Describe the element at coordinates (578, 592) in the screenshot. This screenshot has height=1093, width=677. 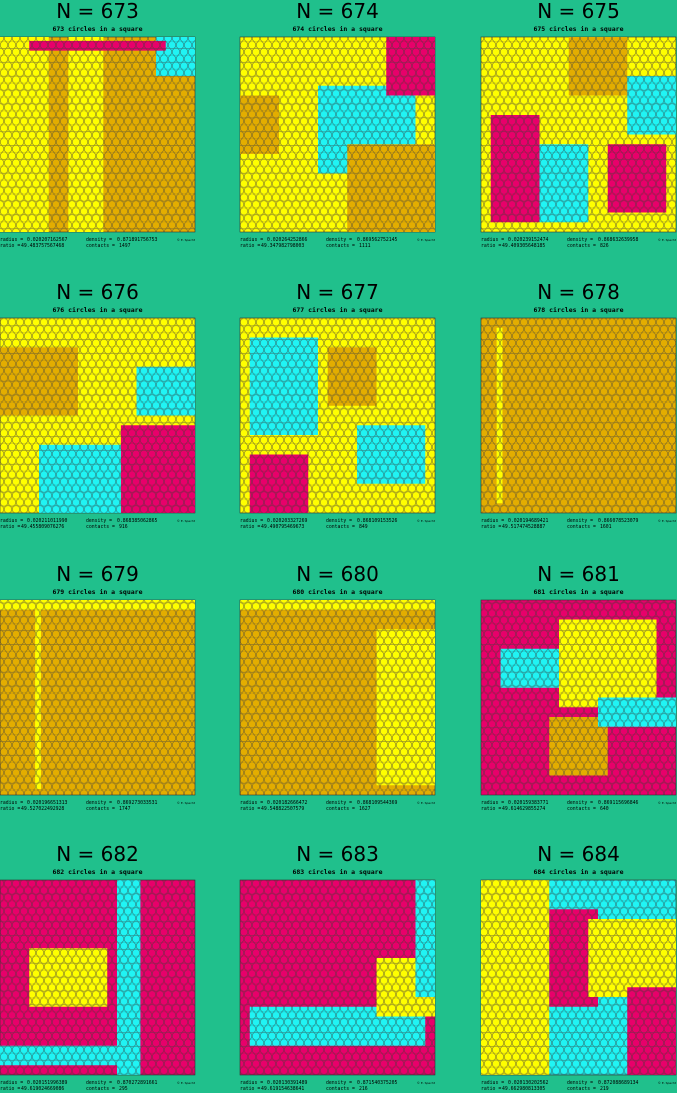
I see `panel-subtitle: 681 circles in a square` at that location.